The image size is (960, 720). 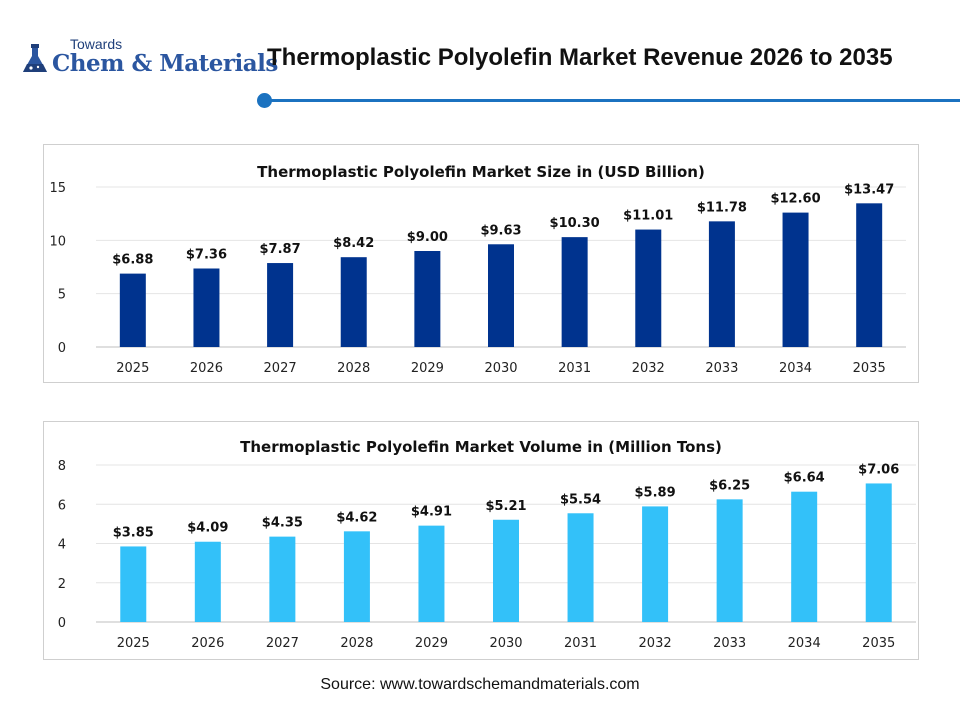 What do you see at coordinates (575, 223) in the screenshot?
I see `data-label: $10.30` at bounding box center [575, 223].